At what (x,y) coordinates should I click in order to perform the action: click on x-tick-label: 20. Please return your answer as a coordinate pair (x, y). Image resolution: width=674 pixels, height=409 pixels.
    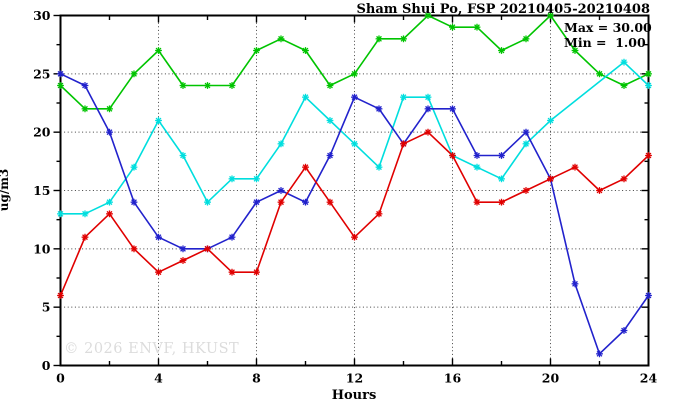
    Looking at the image, I should click on (551, 378).